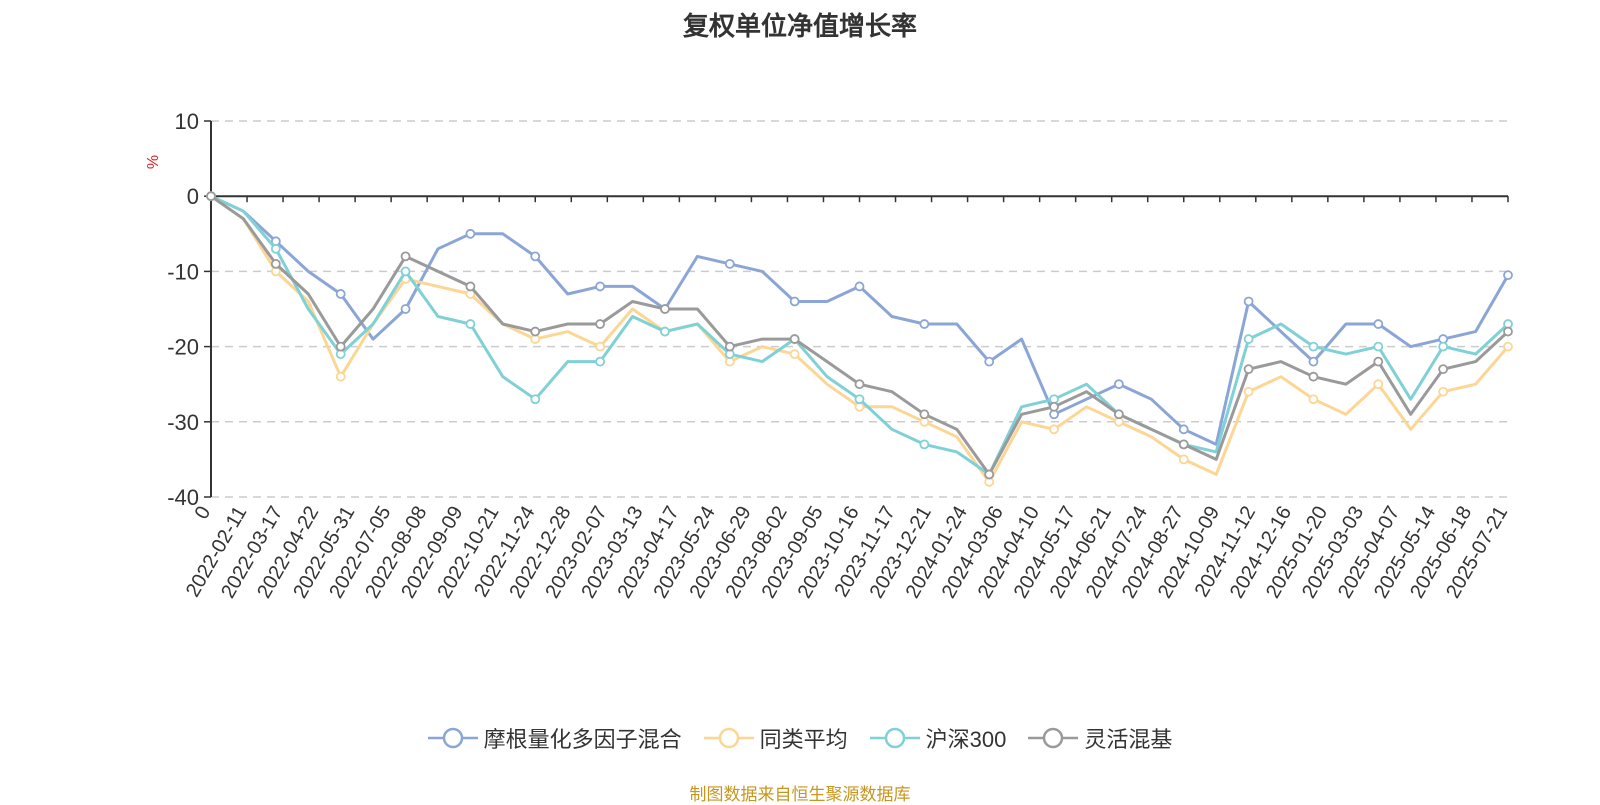 The image size is (1600, 805). What do you see at coordinates (799, 26) in the screenshot?
I see `chart-title: 复权单位净值增长率` at bounding box center [799, 26].